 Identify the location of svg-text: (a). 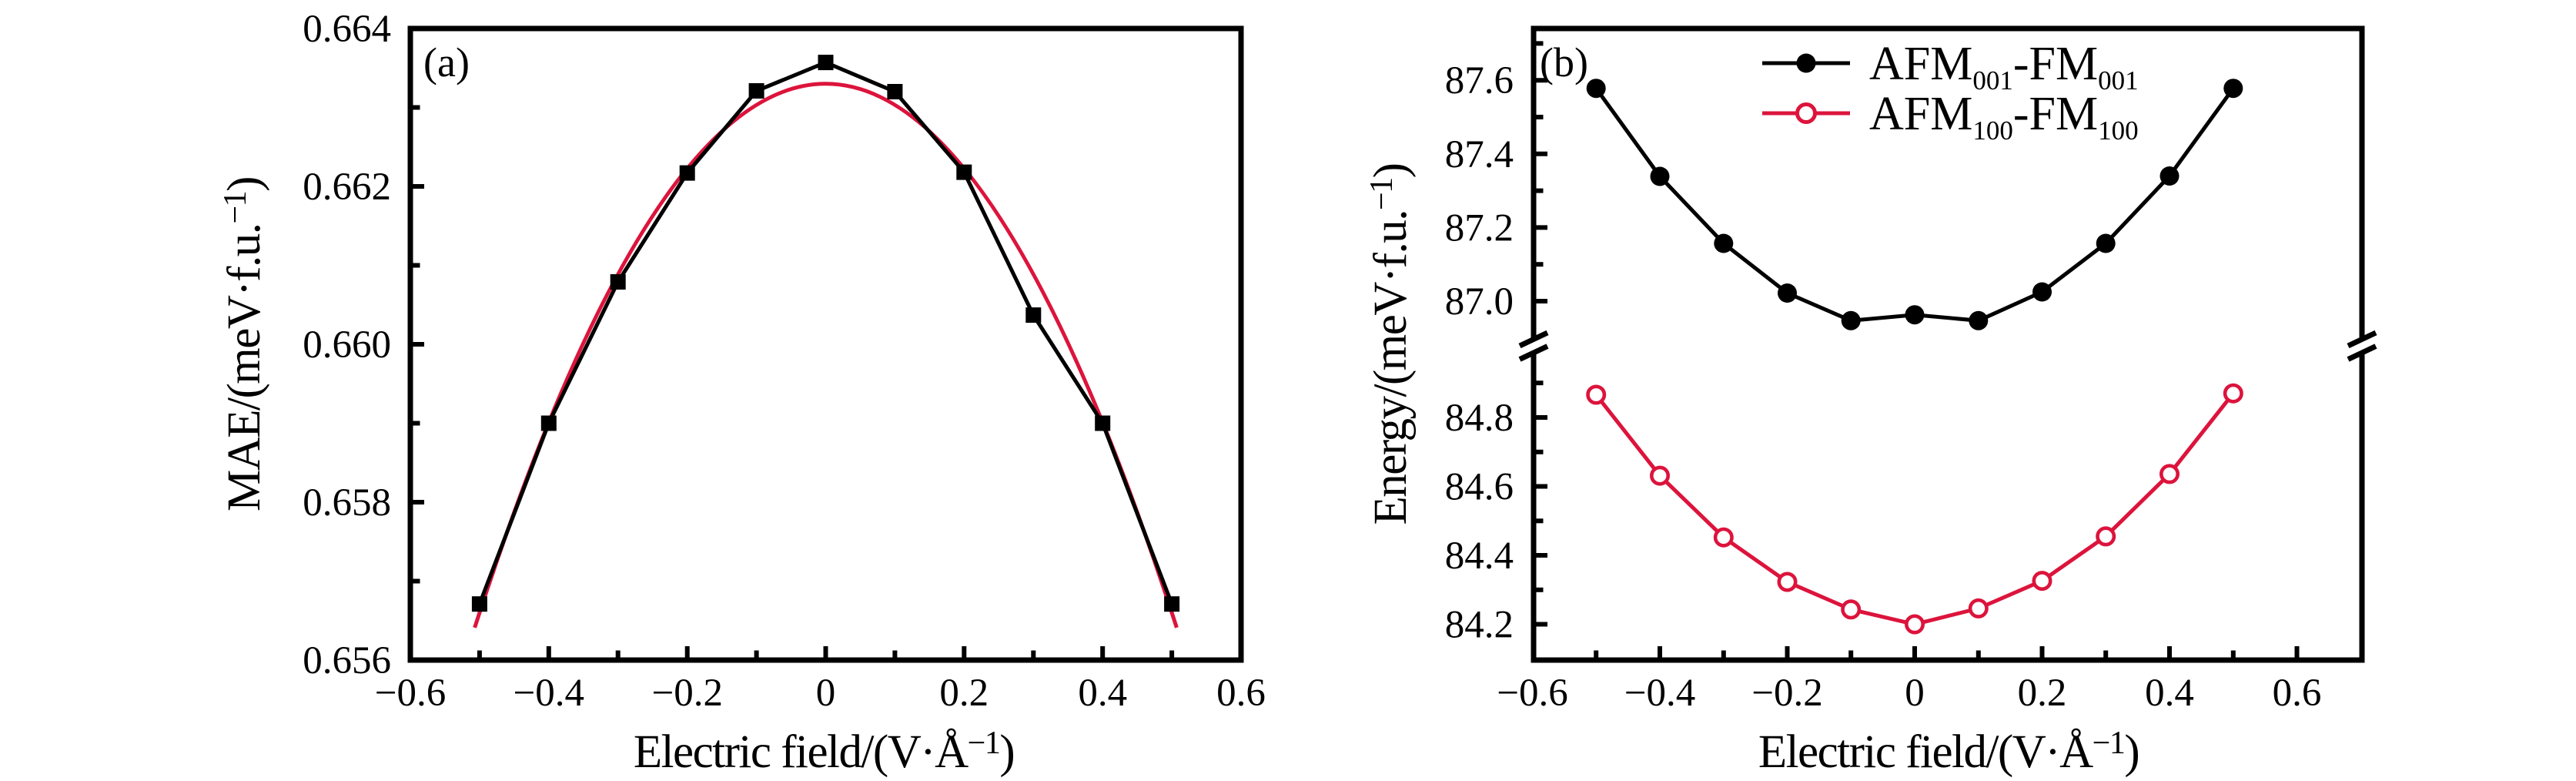
(446, 62).